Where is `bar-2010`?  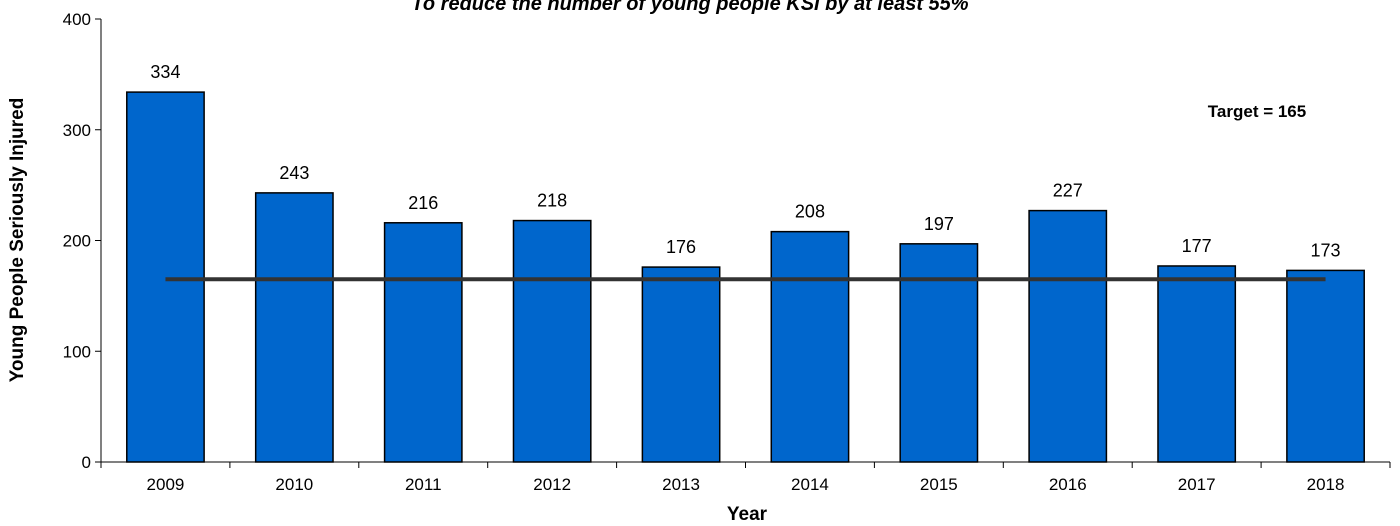 bar-2010 is located at coordinates (294, 327).